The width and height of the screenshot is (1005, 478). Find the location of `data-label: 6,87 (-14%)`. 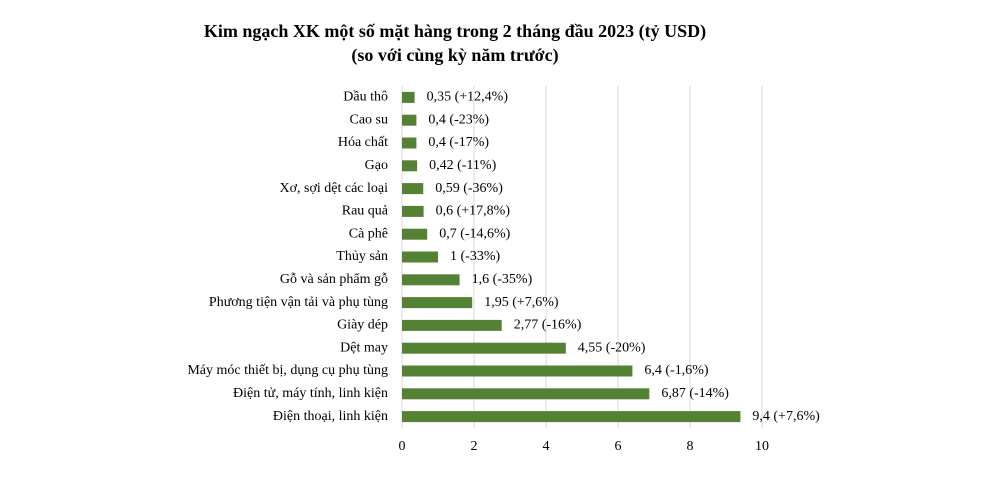

data-label: 6,87 (-14%) is located at coordinates (695, 393).